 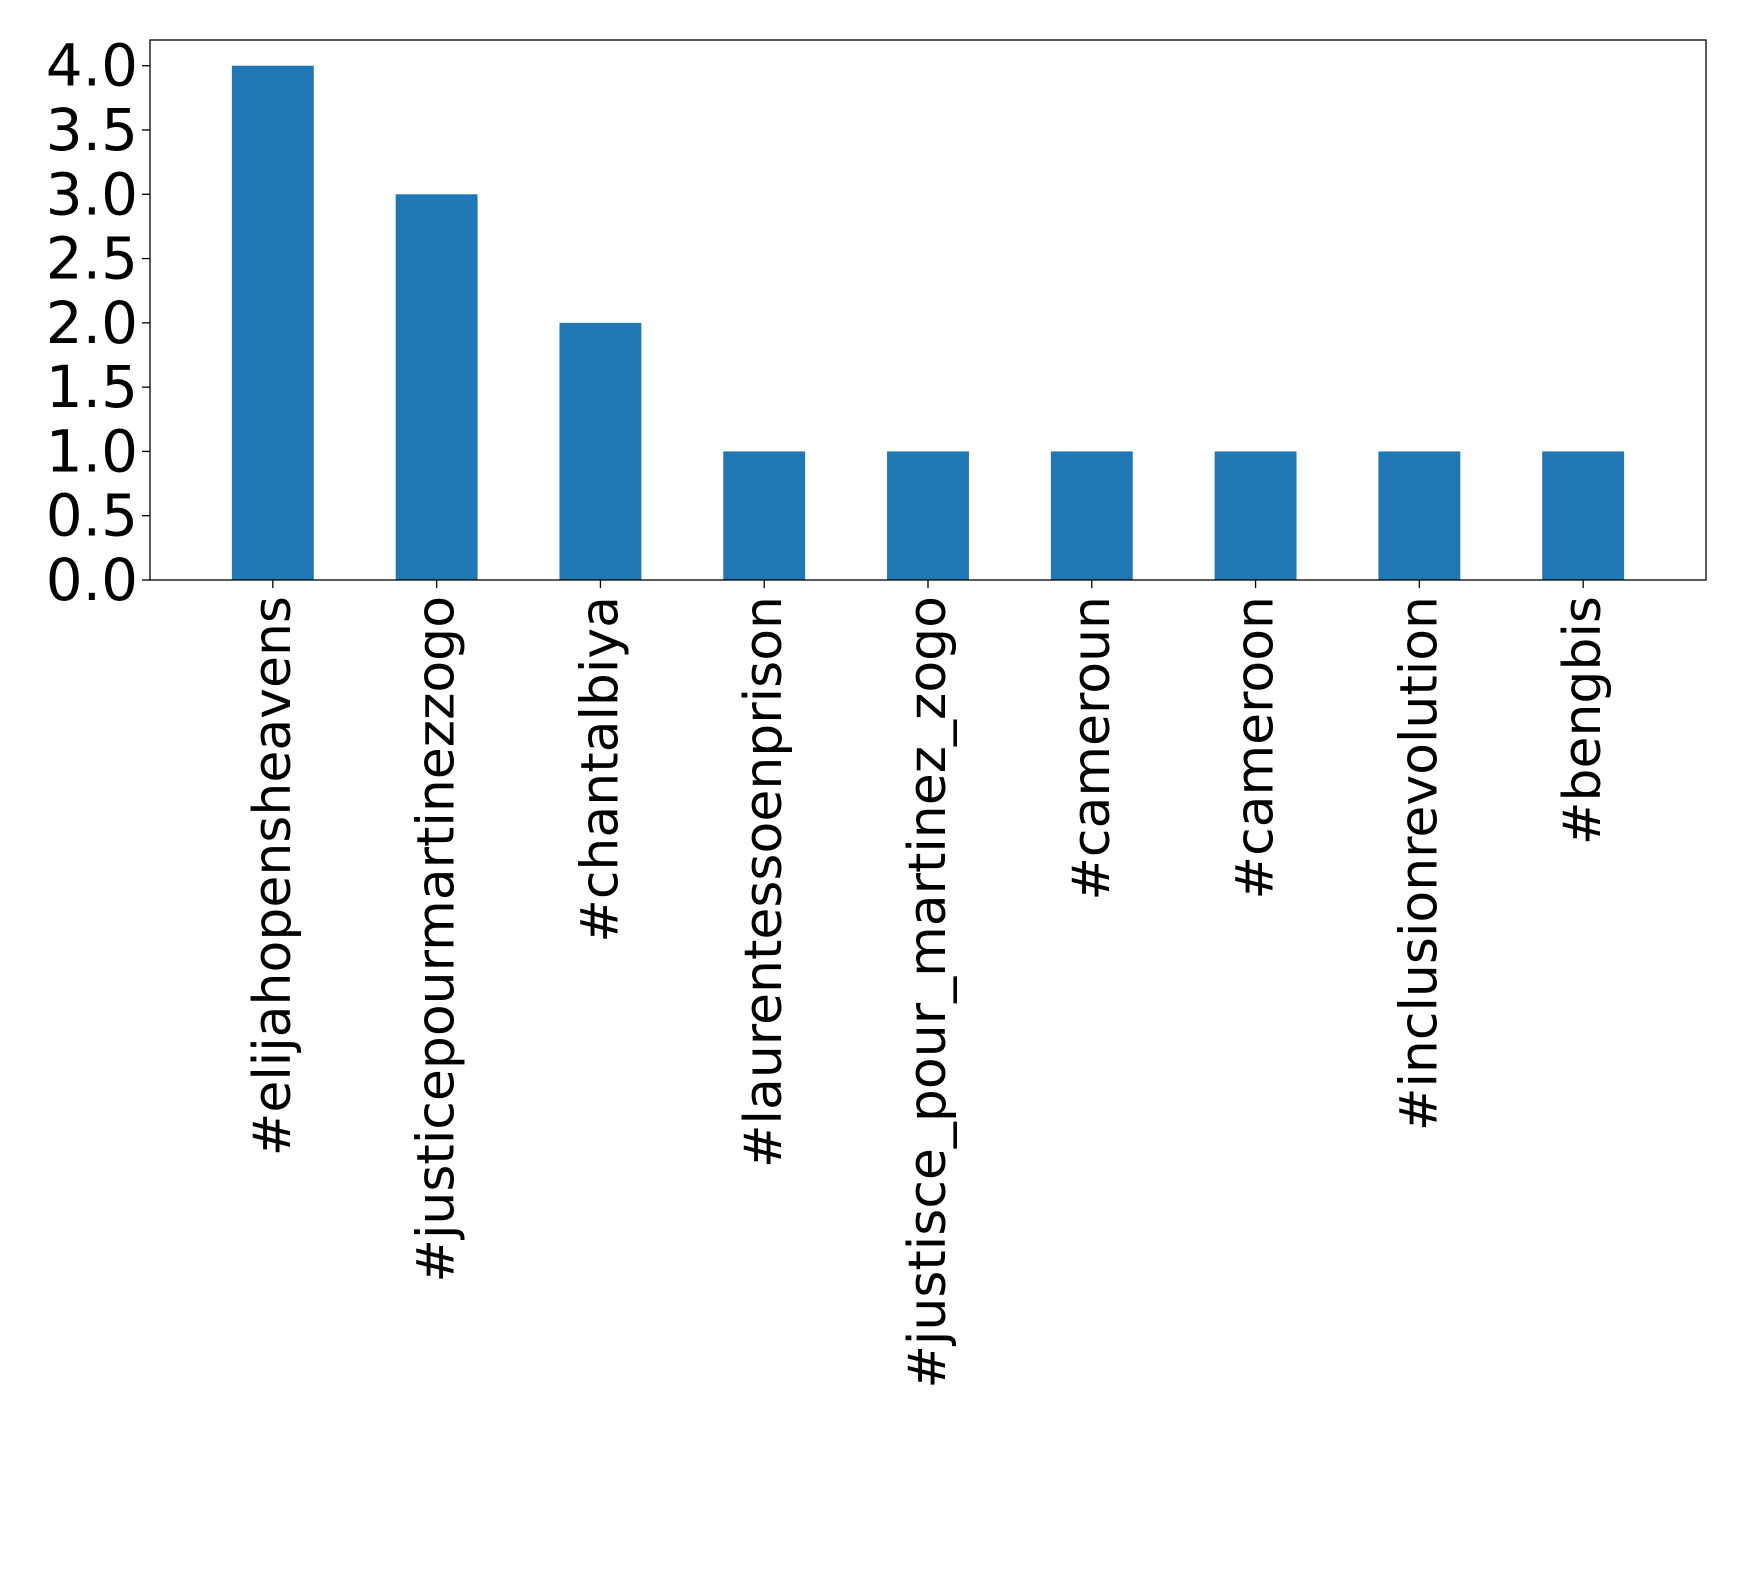 I want to click on x-tick-label: #cameroon, so click(x=1256, y=748).